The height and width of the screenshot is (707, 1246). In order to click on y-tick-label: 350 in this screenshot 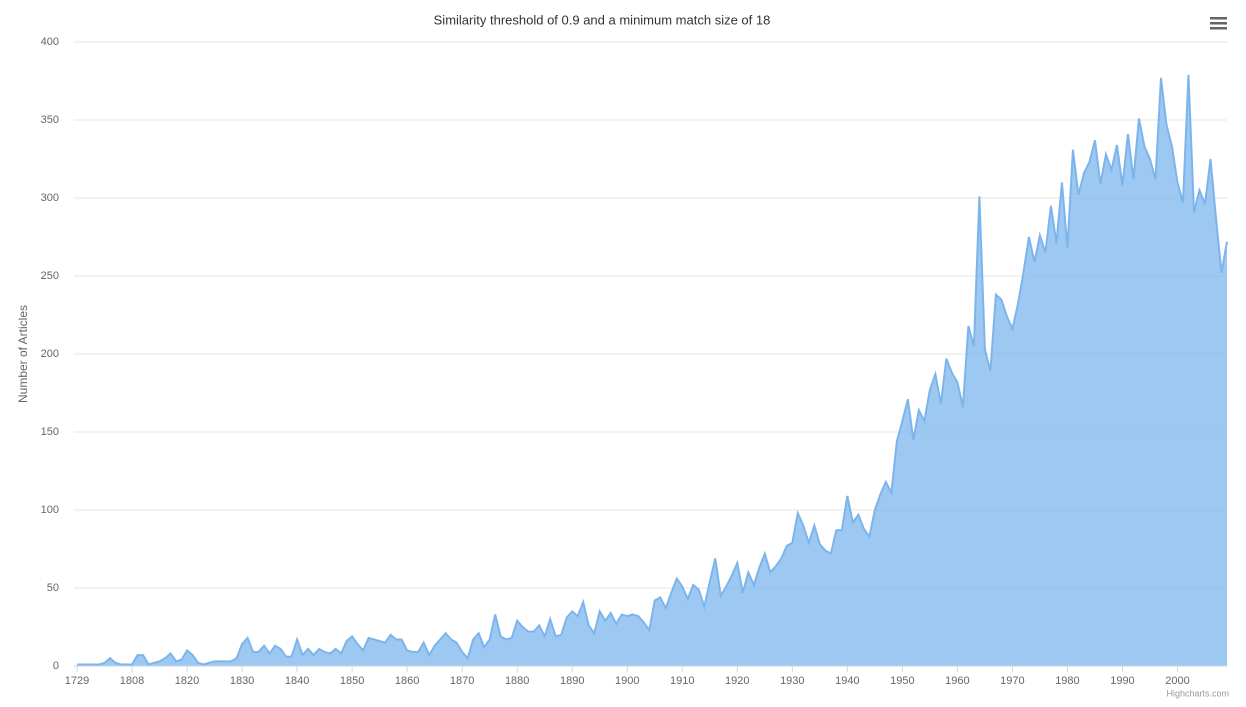, I will do `click(50, 120)`.